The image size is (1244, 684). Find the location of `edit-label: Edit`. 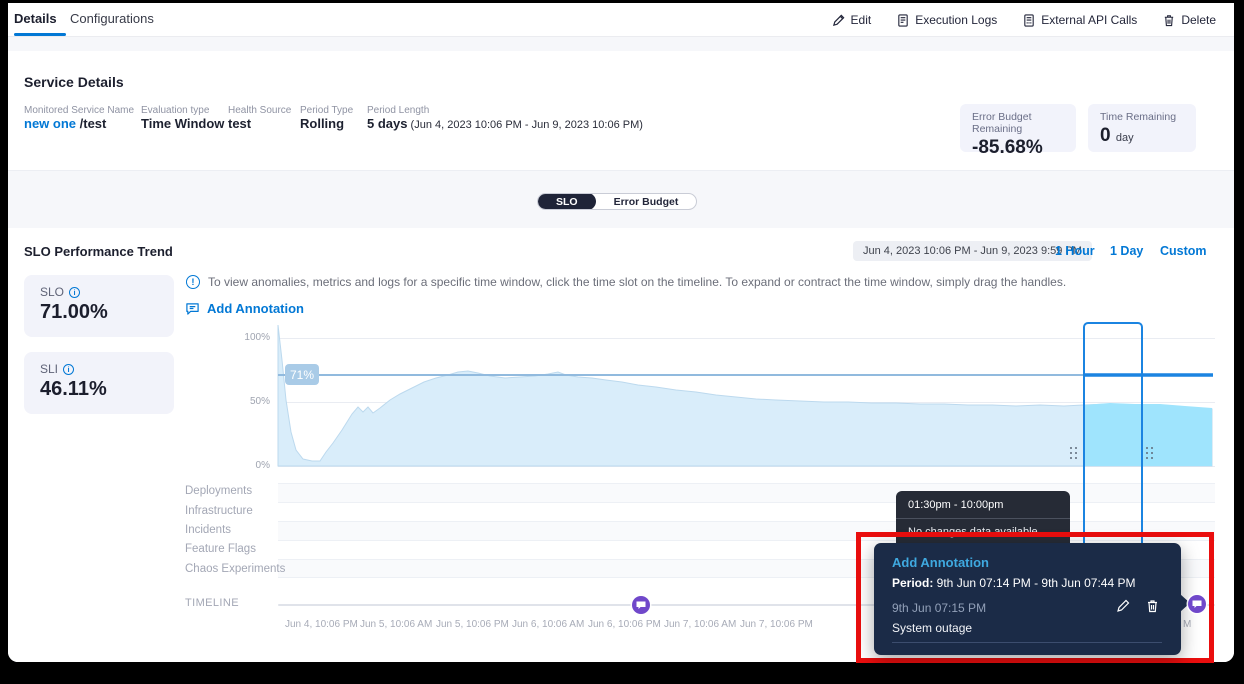

edit-label: Edit is located at coordinates (861, 20).